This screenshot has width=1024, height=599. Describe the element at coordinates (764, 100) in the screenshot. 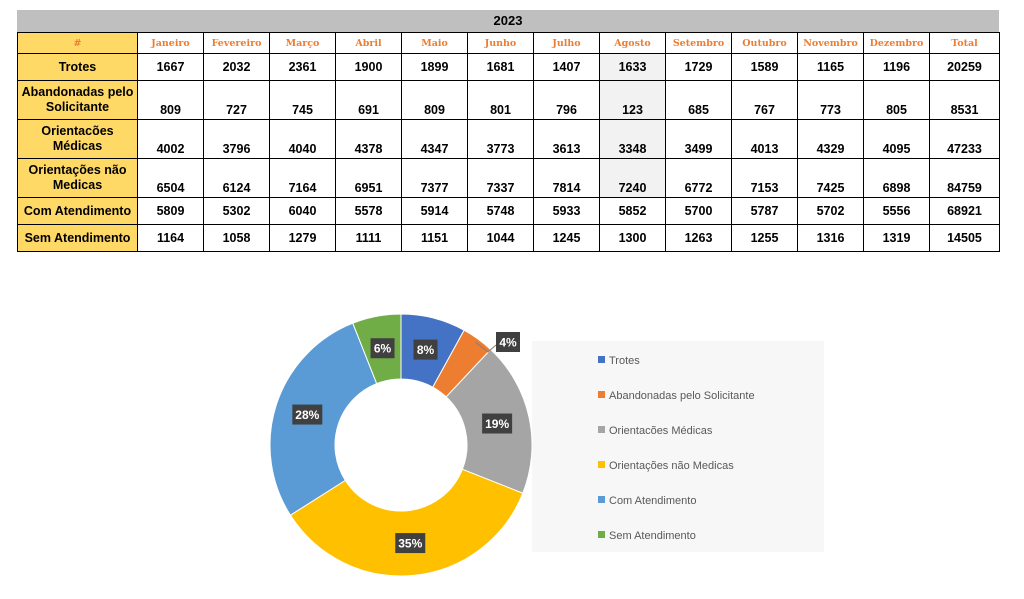

I see `table-cell: 767` at that location.